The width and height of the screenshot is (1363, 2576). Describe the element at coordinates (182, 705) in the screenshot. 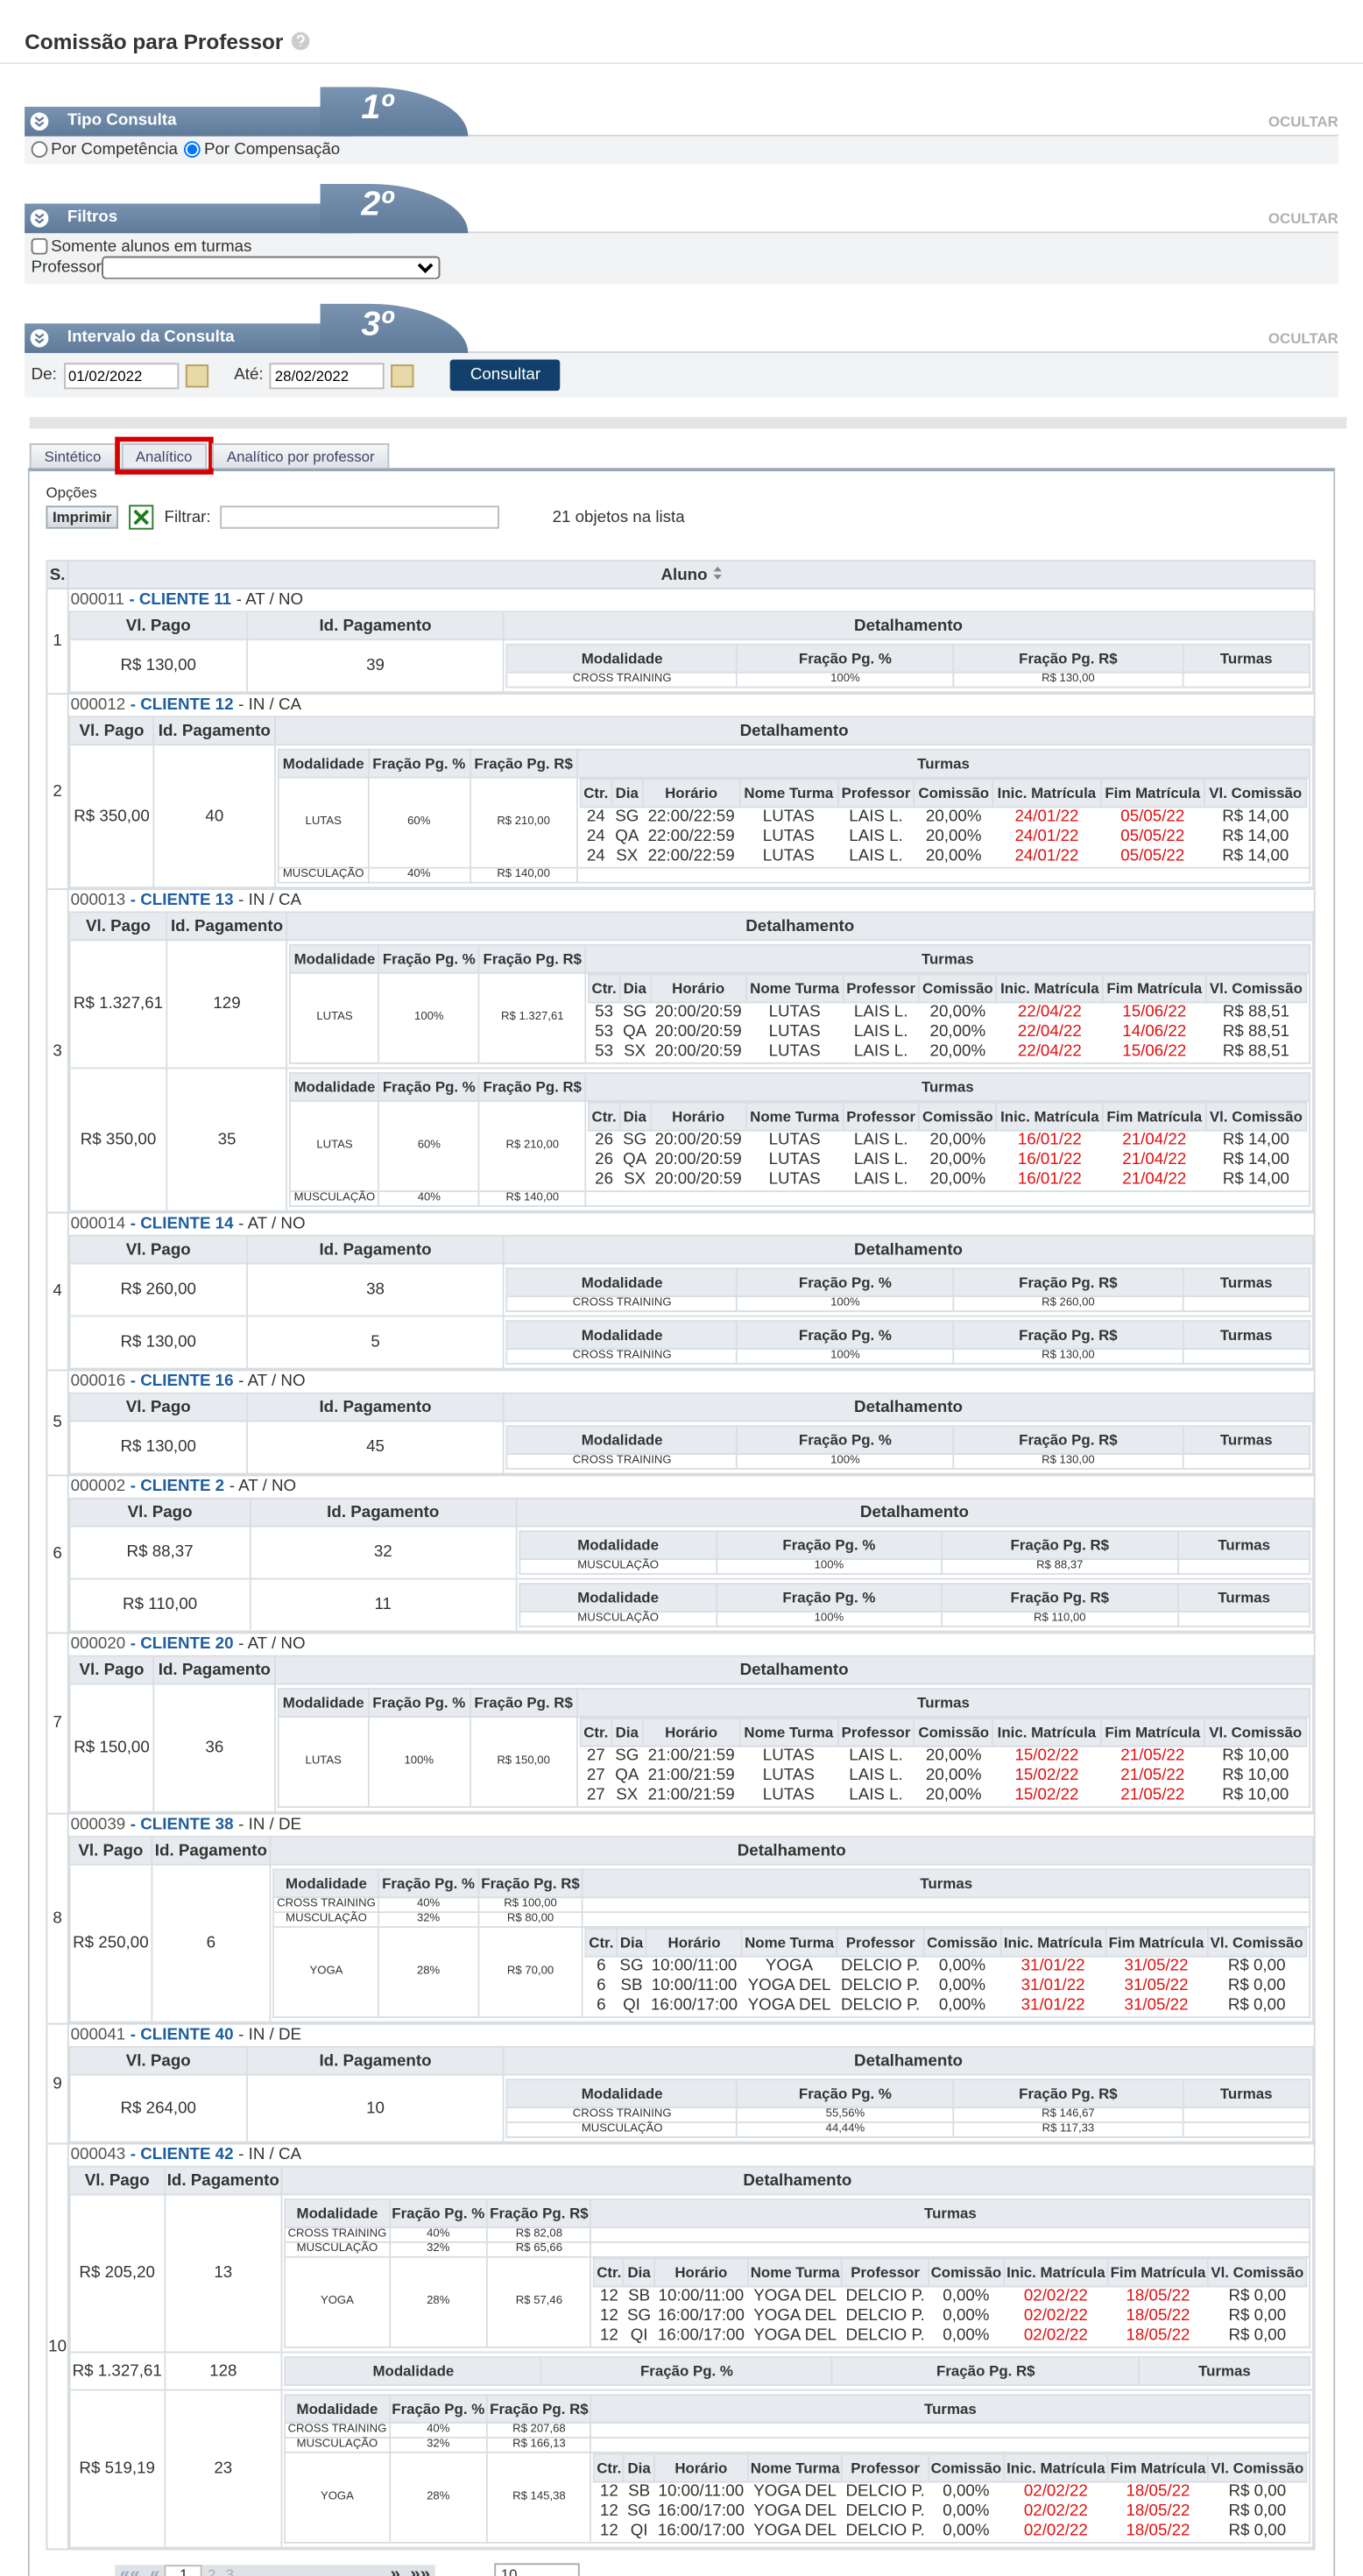

I see `client-name: - CLIENTE 12` at that location.